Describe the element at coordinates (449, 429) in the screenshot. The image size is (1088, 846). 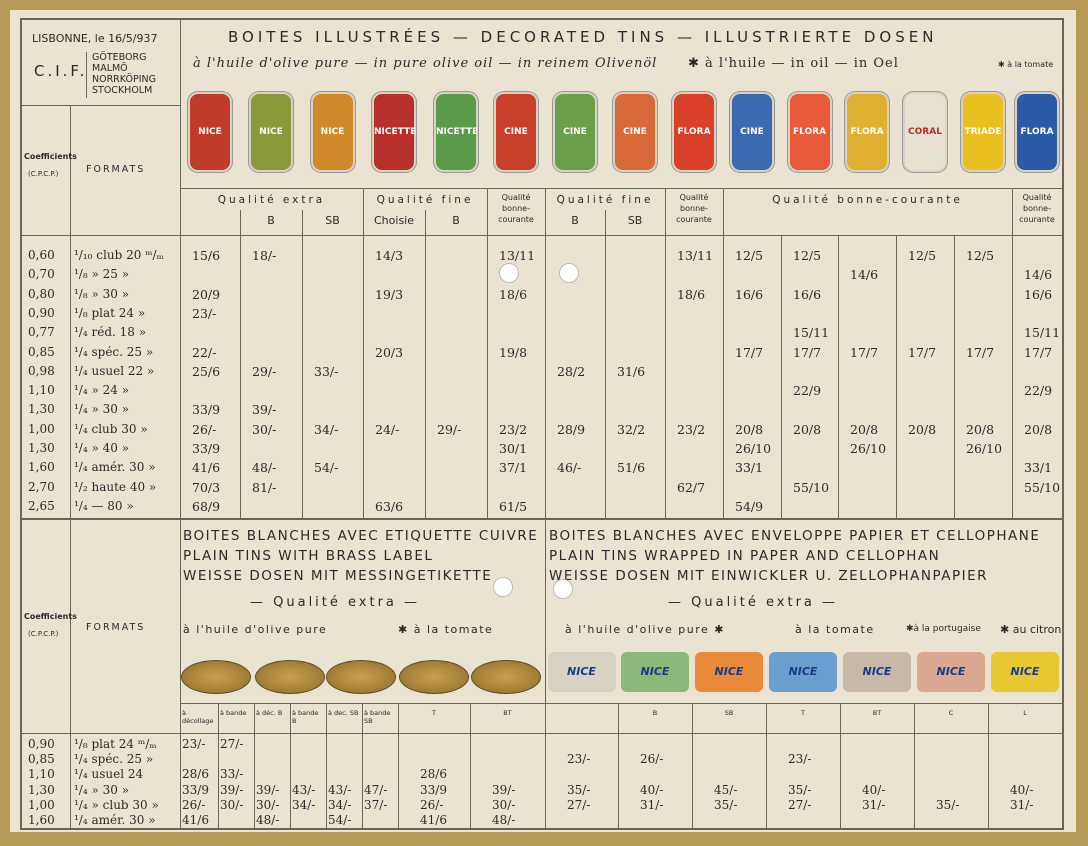
I see `price: 29/-` at that location.